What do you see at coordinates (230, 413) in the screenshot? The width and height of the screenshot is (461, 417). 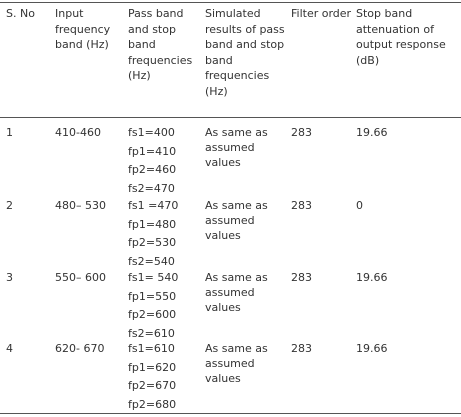 I see `bottom-rule` at bounding box center [230, 413].